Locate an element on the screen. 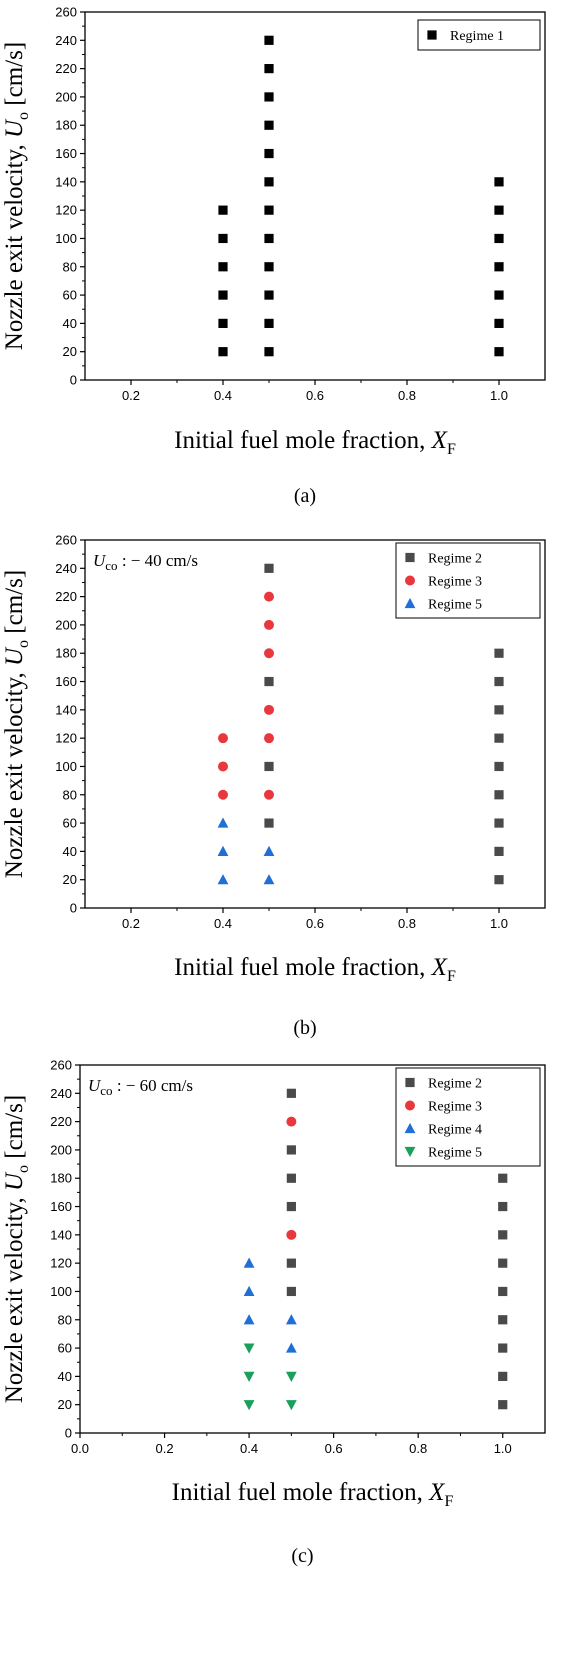 This screenshot has width=581, height=1667. x-tick-label: 0.0 is located at coordinates (80, 1448).